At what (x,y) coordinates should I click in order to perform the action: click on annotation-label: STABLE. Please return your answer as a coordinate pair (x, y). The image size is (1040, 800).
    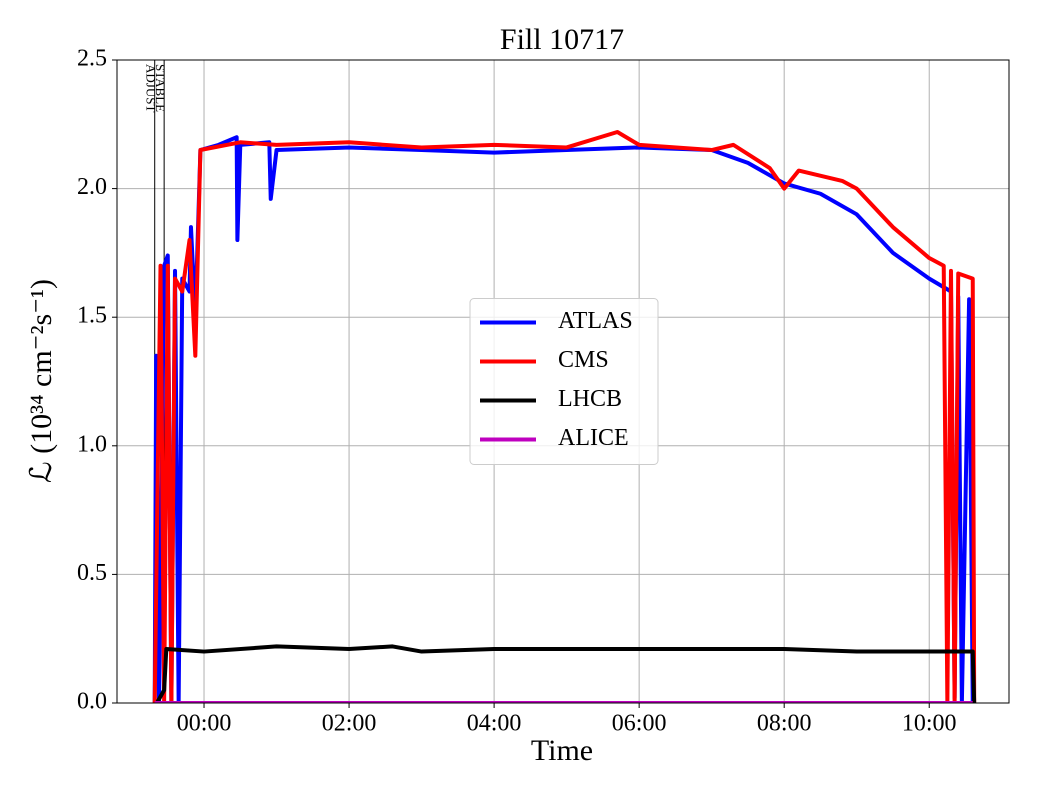
    Looking at the image, I should click on (160, 88).